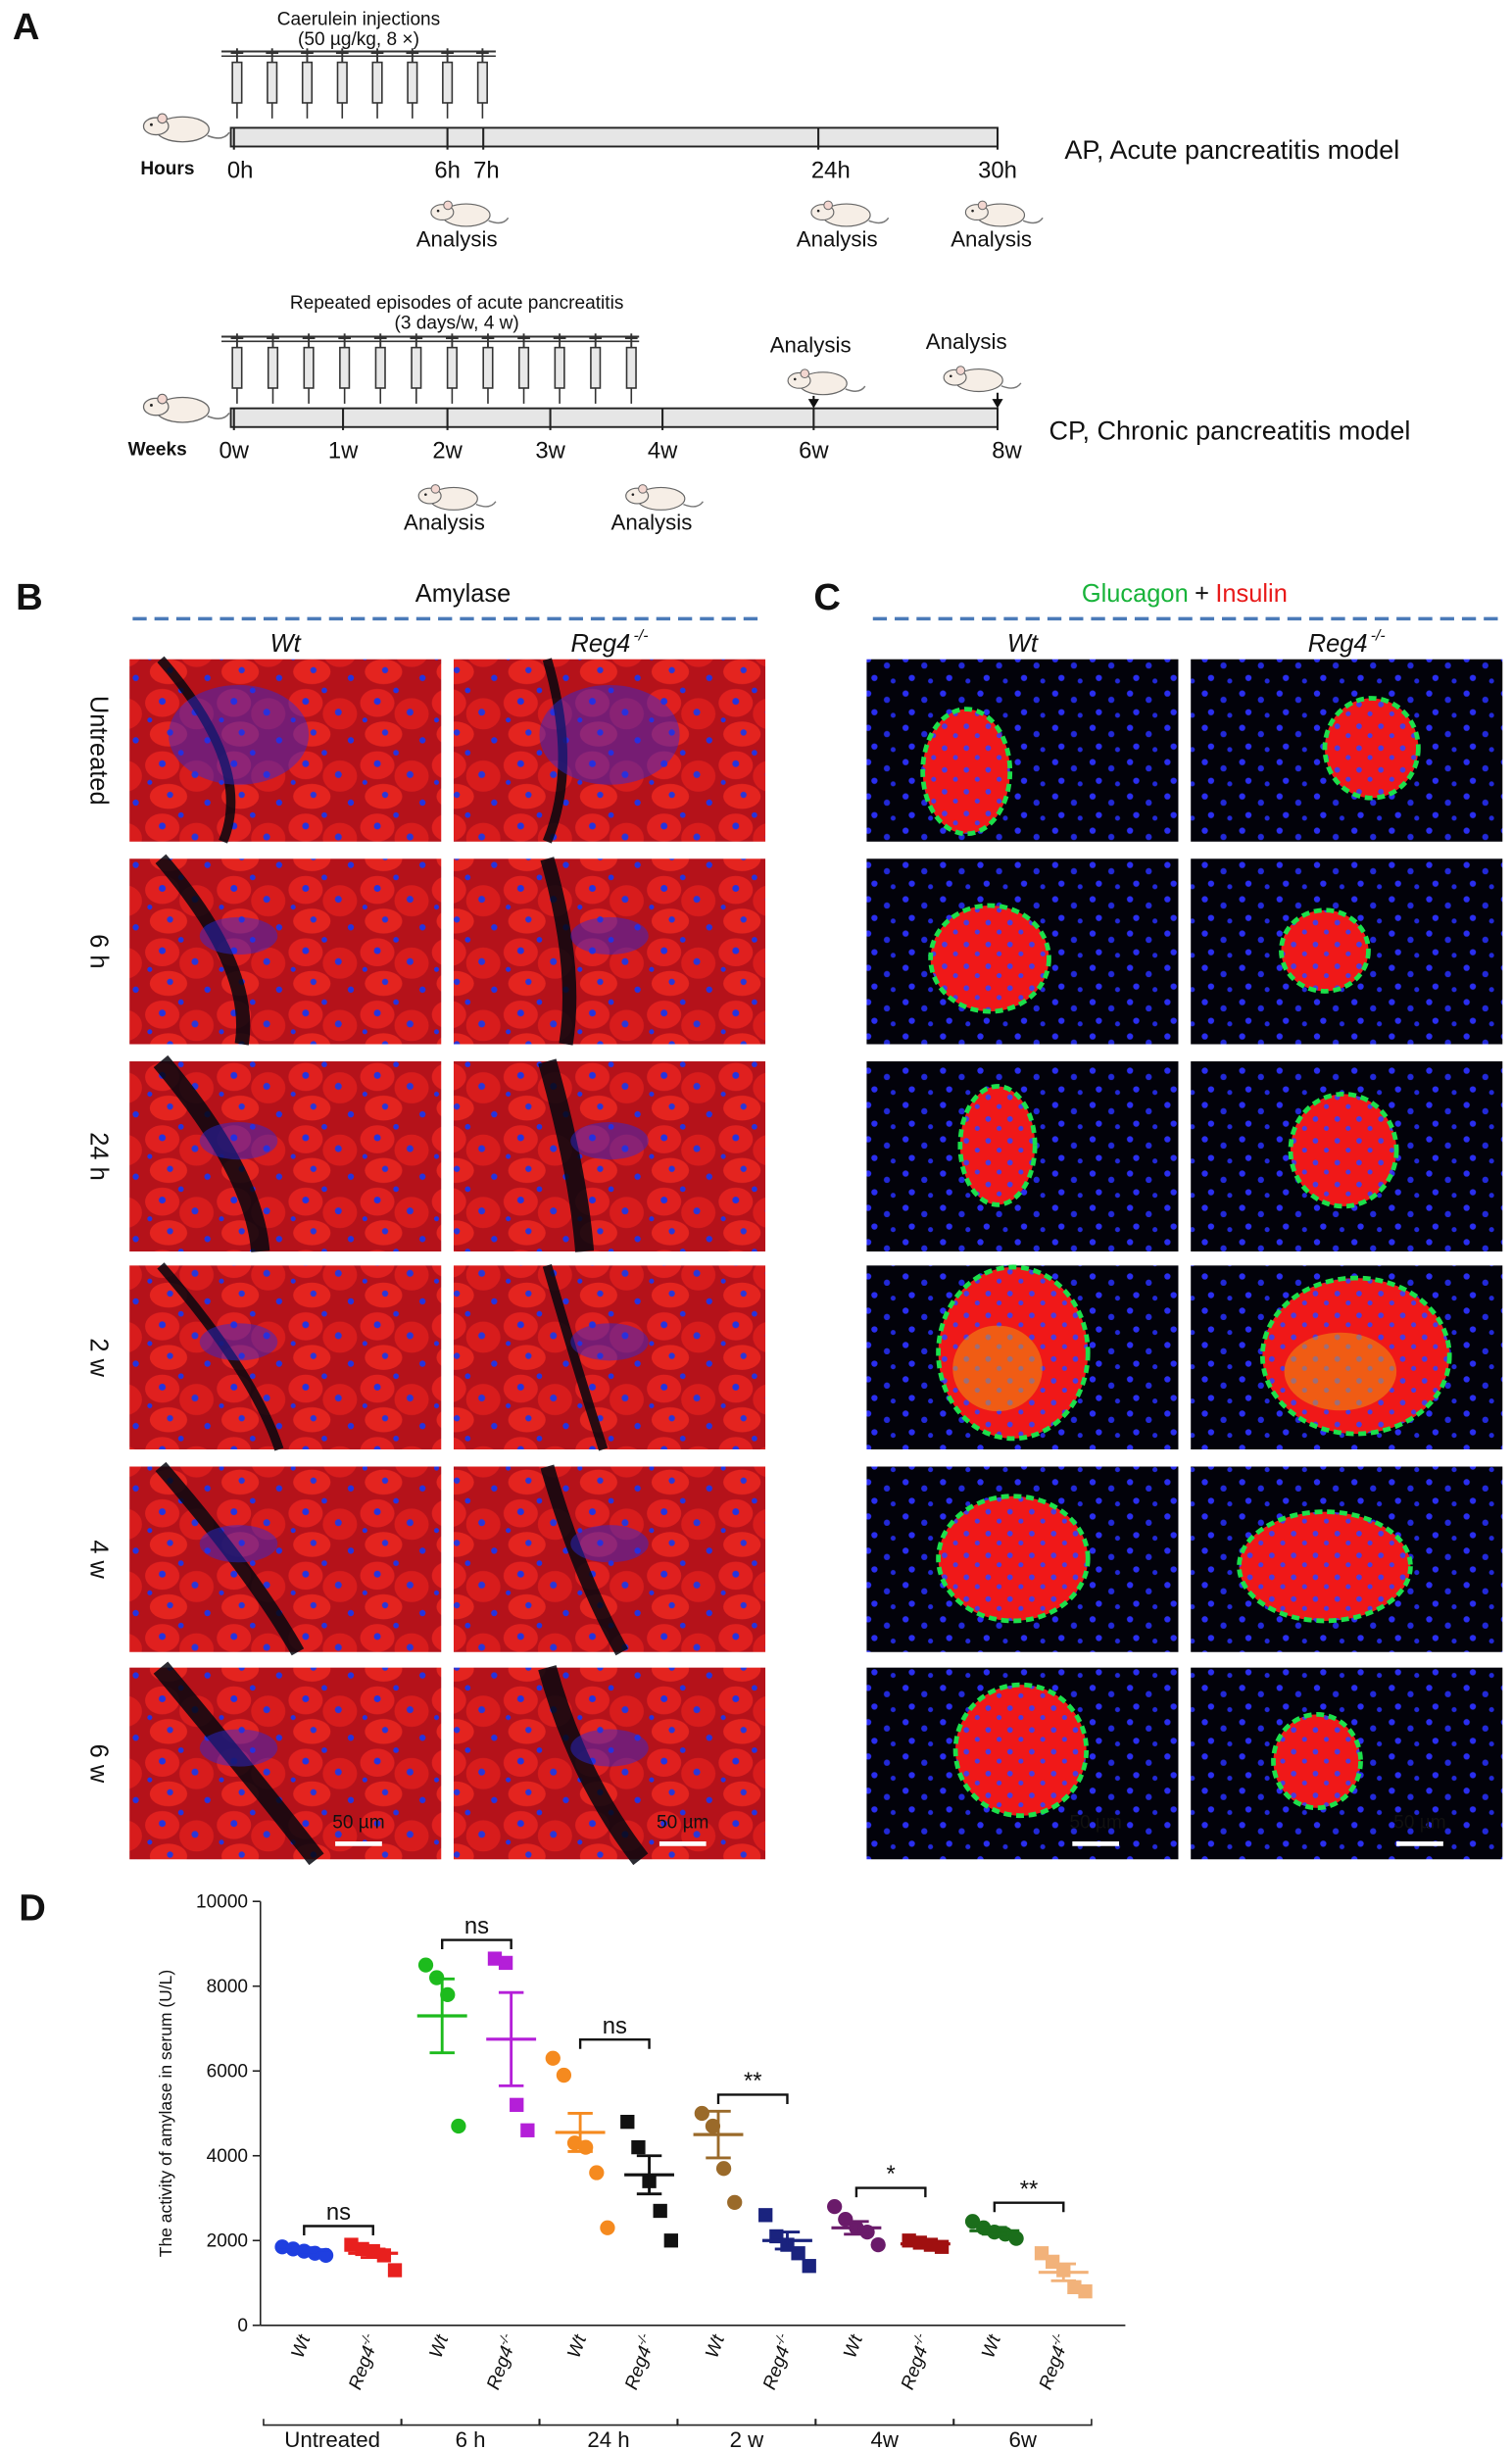 The height and width of the screenshot is (2450, 1512). What do you see at coordinates (98, 751) in the screenshot?
I see `row-label: Untreated` at bounding box center [98, 751].